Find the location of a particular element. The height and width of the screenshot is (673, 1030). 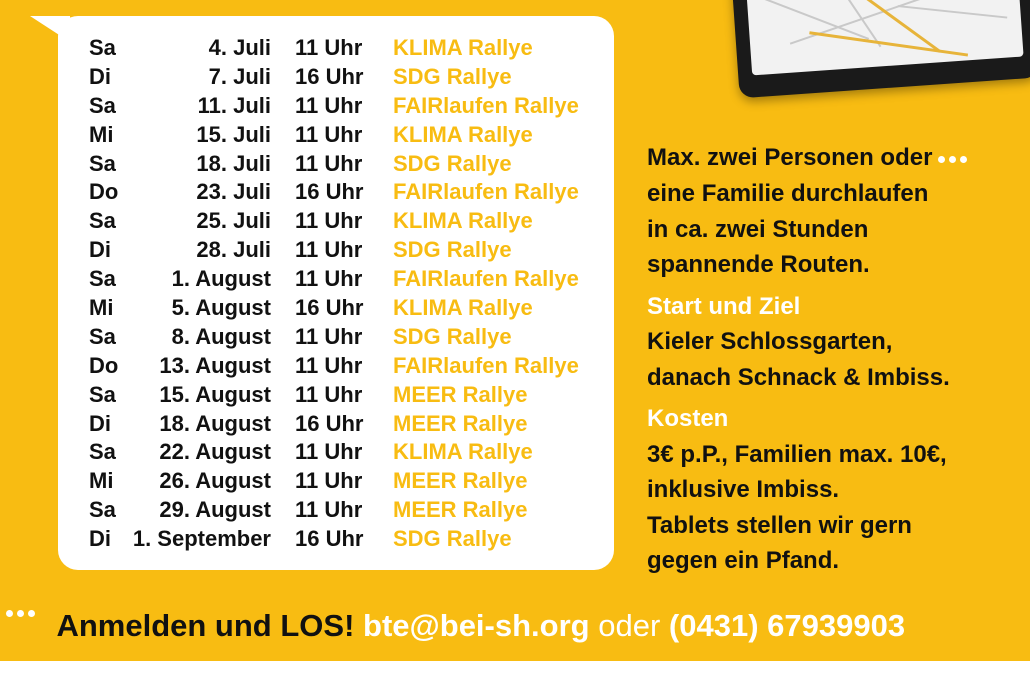

row-date: 28. Juli is located at coordinates (233, 250).